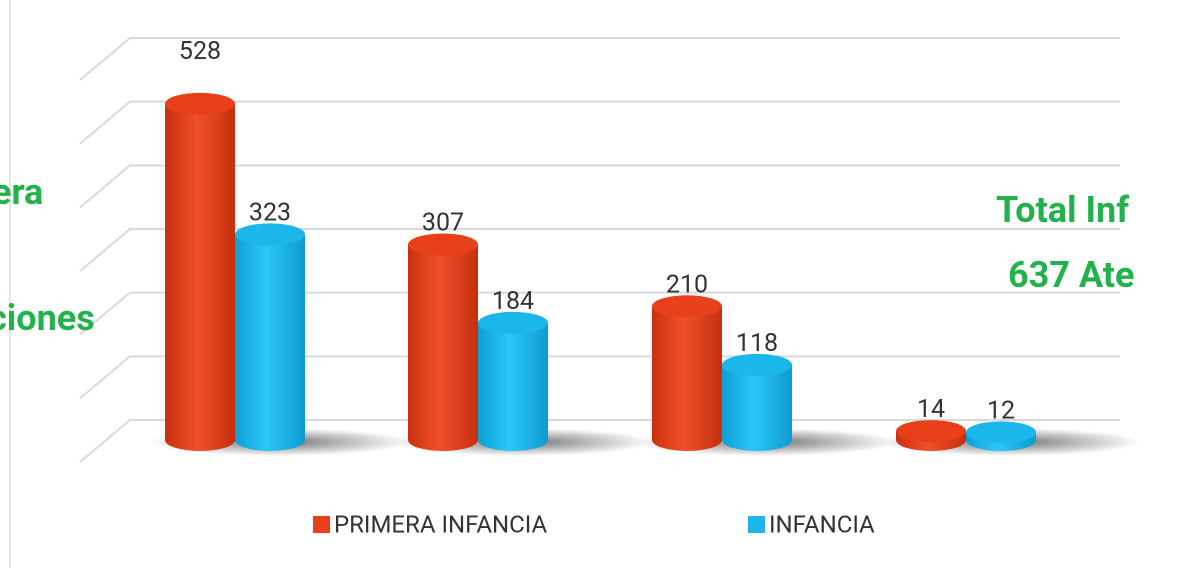 The height and width of the screenshot is (568, 1181). What do you see at coordinates (1062, 210) in the screenshot?
I see `annotation: Total Inf` at bounding box center [1062, 210].